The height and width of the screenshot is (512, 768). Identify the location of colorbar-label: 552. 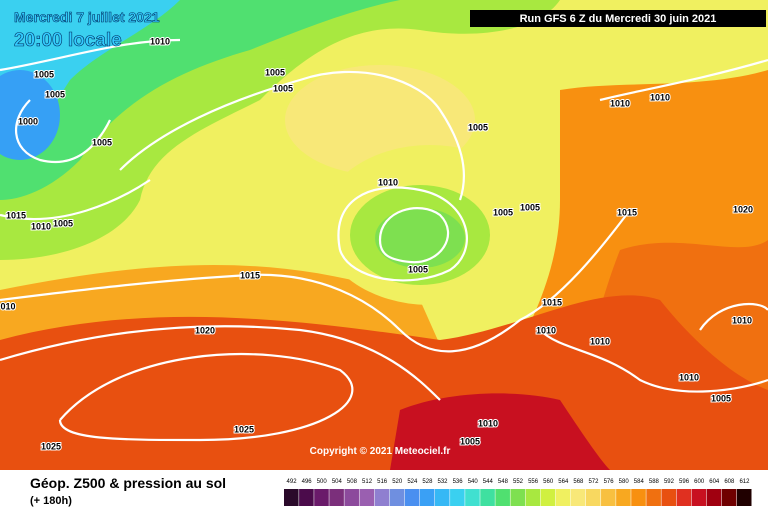
(518, 482).